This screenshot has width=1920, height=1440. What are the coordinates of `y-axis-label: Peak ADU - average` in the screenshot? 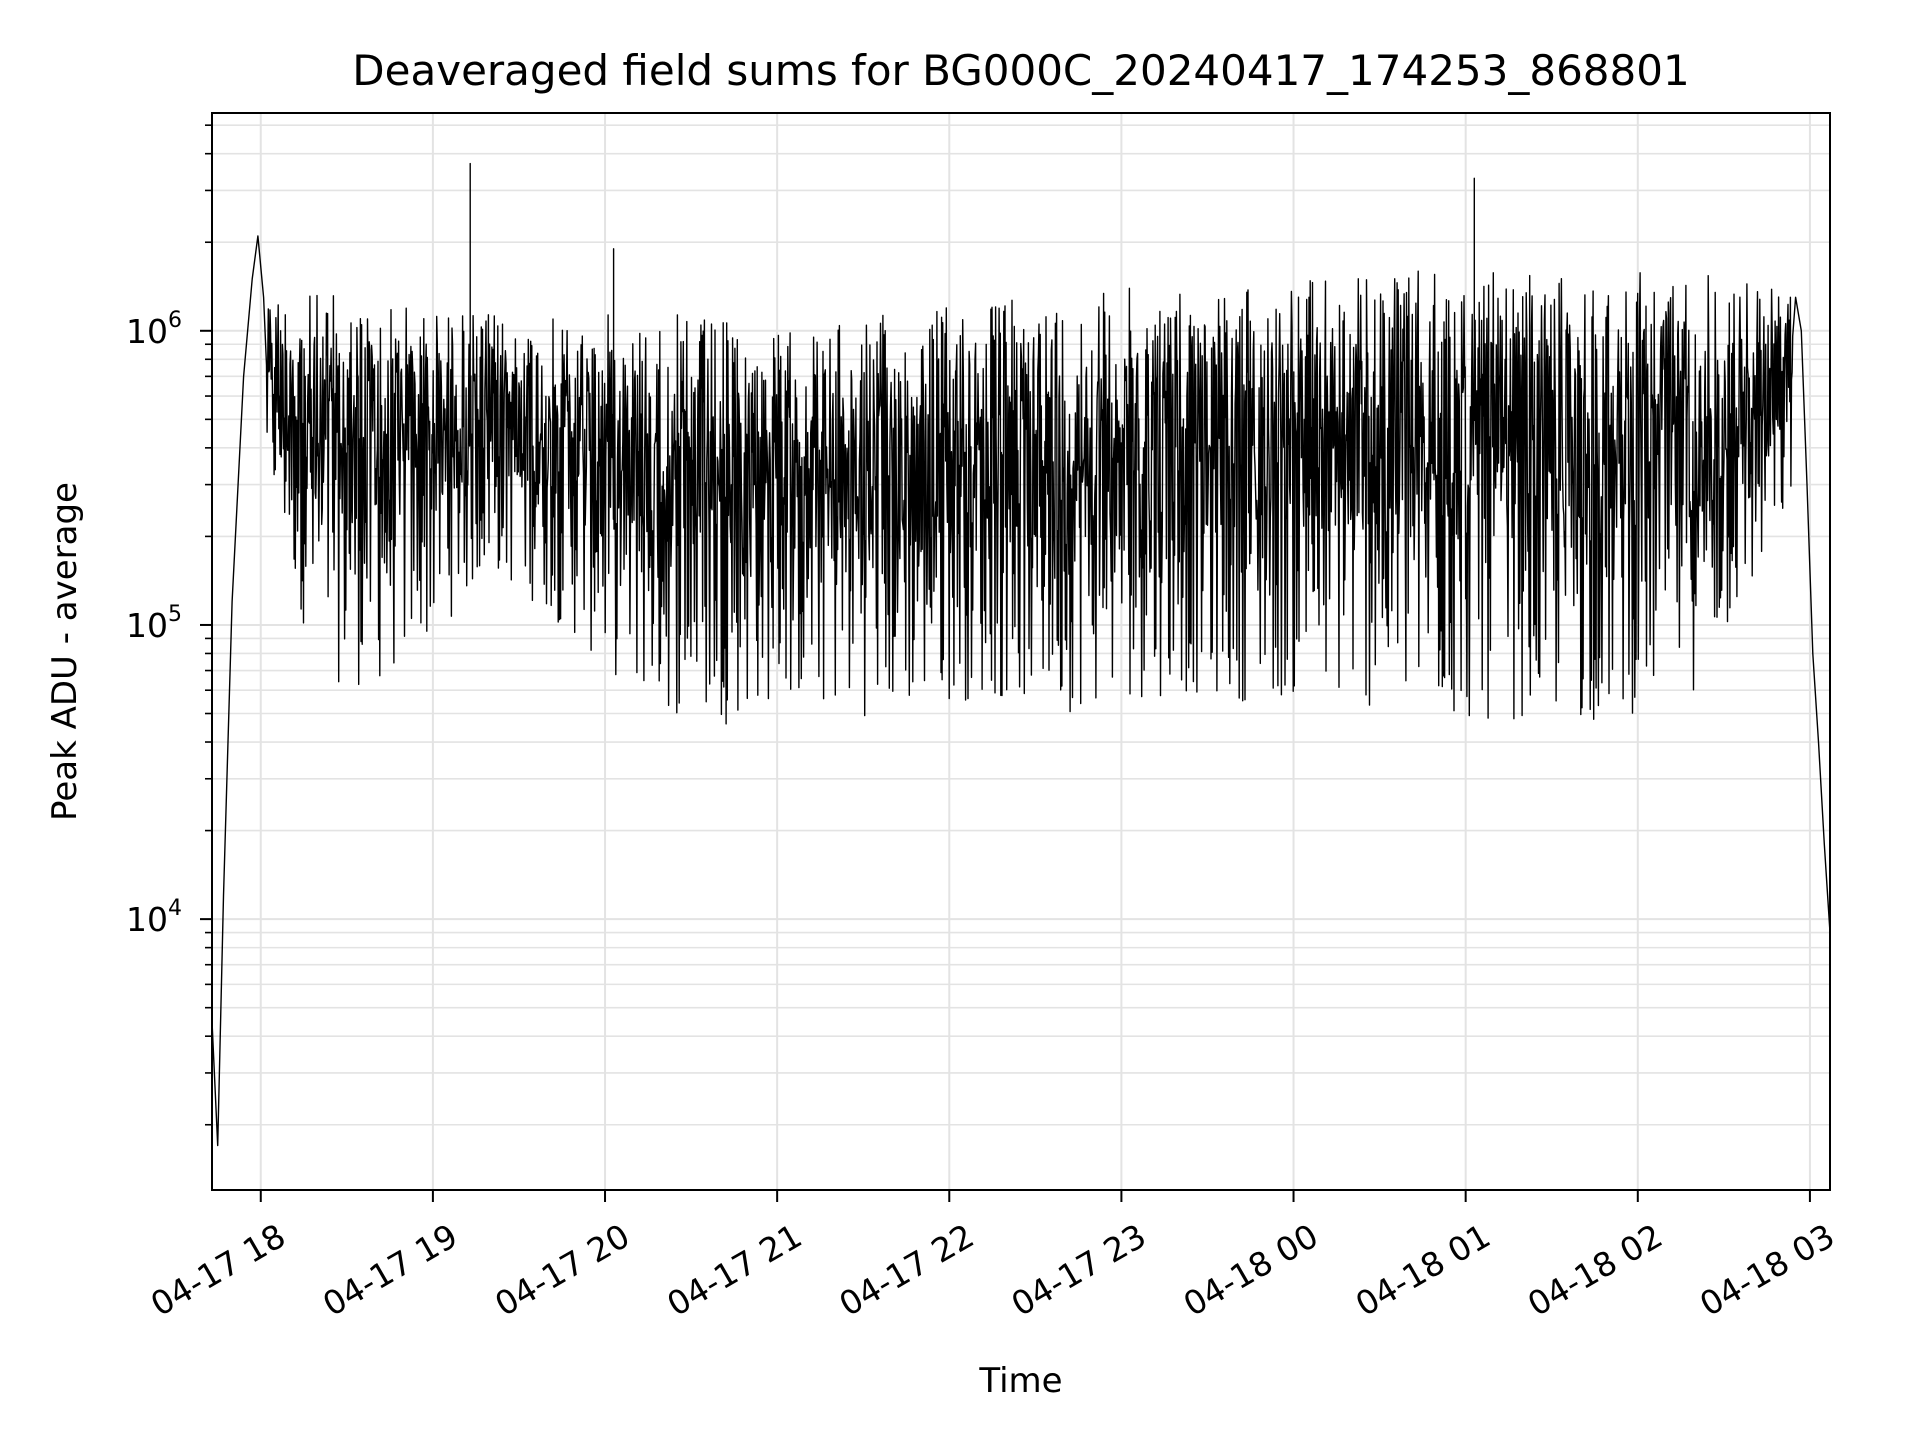 It's located at (65, 651).